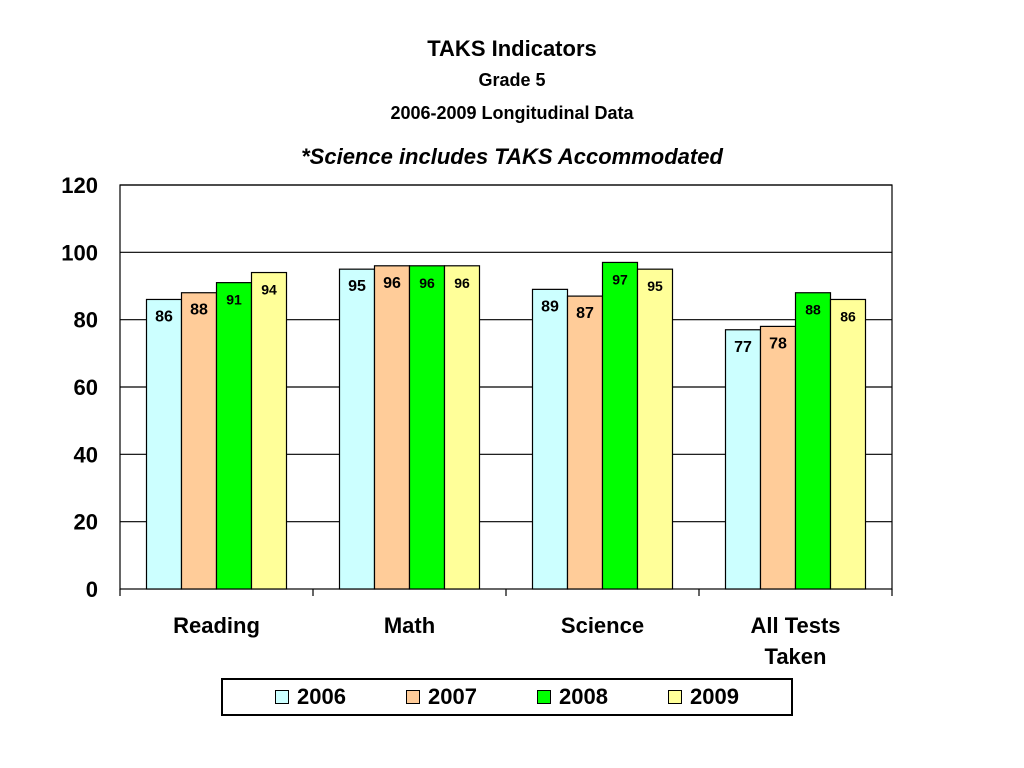 The image size is (1024, 768). What do you see at coordinates (86, 320) in the screenshot?
I see `y-tick-label: 80` at bounding box center [86, 320].